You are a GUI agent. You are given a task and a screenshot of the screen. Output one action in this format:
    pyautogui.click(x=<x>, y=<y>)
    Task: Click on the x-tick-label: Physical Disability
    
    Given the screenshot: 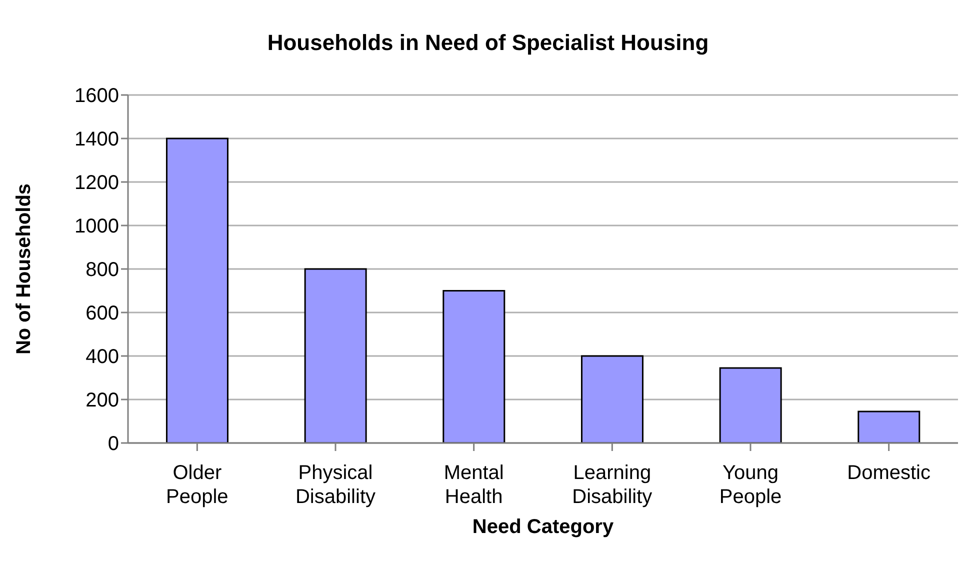 What is the action you would take?
    pyautogui.click(x=335, y=485)
    